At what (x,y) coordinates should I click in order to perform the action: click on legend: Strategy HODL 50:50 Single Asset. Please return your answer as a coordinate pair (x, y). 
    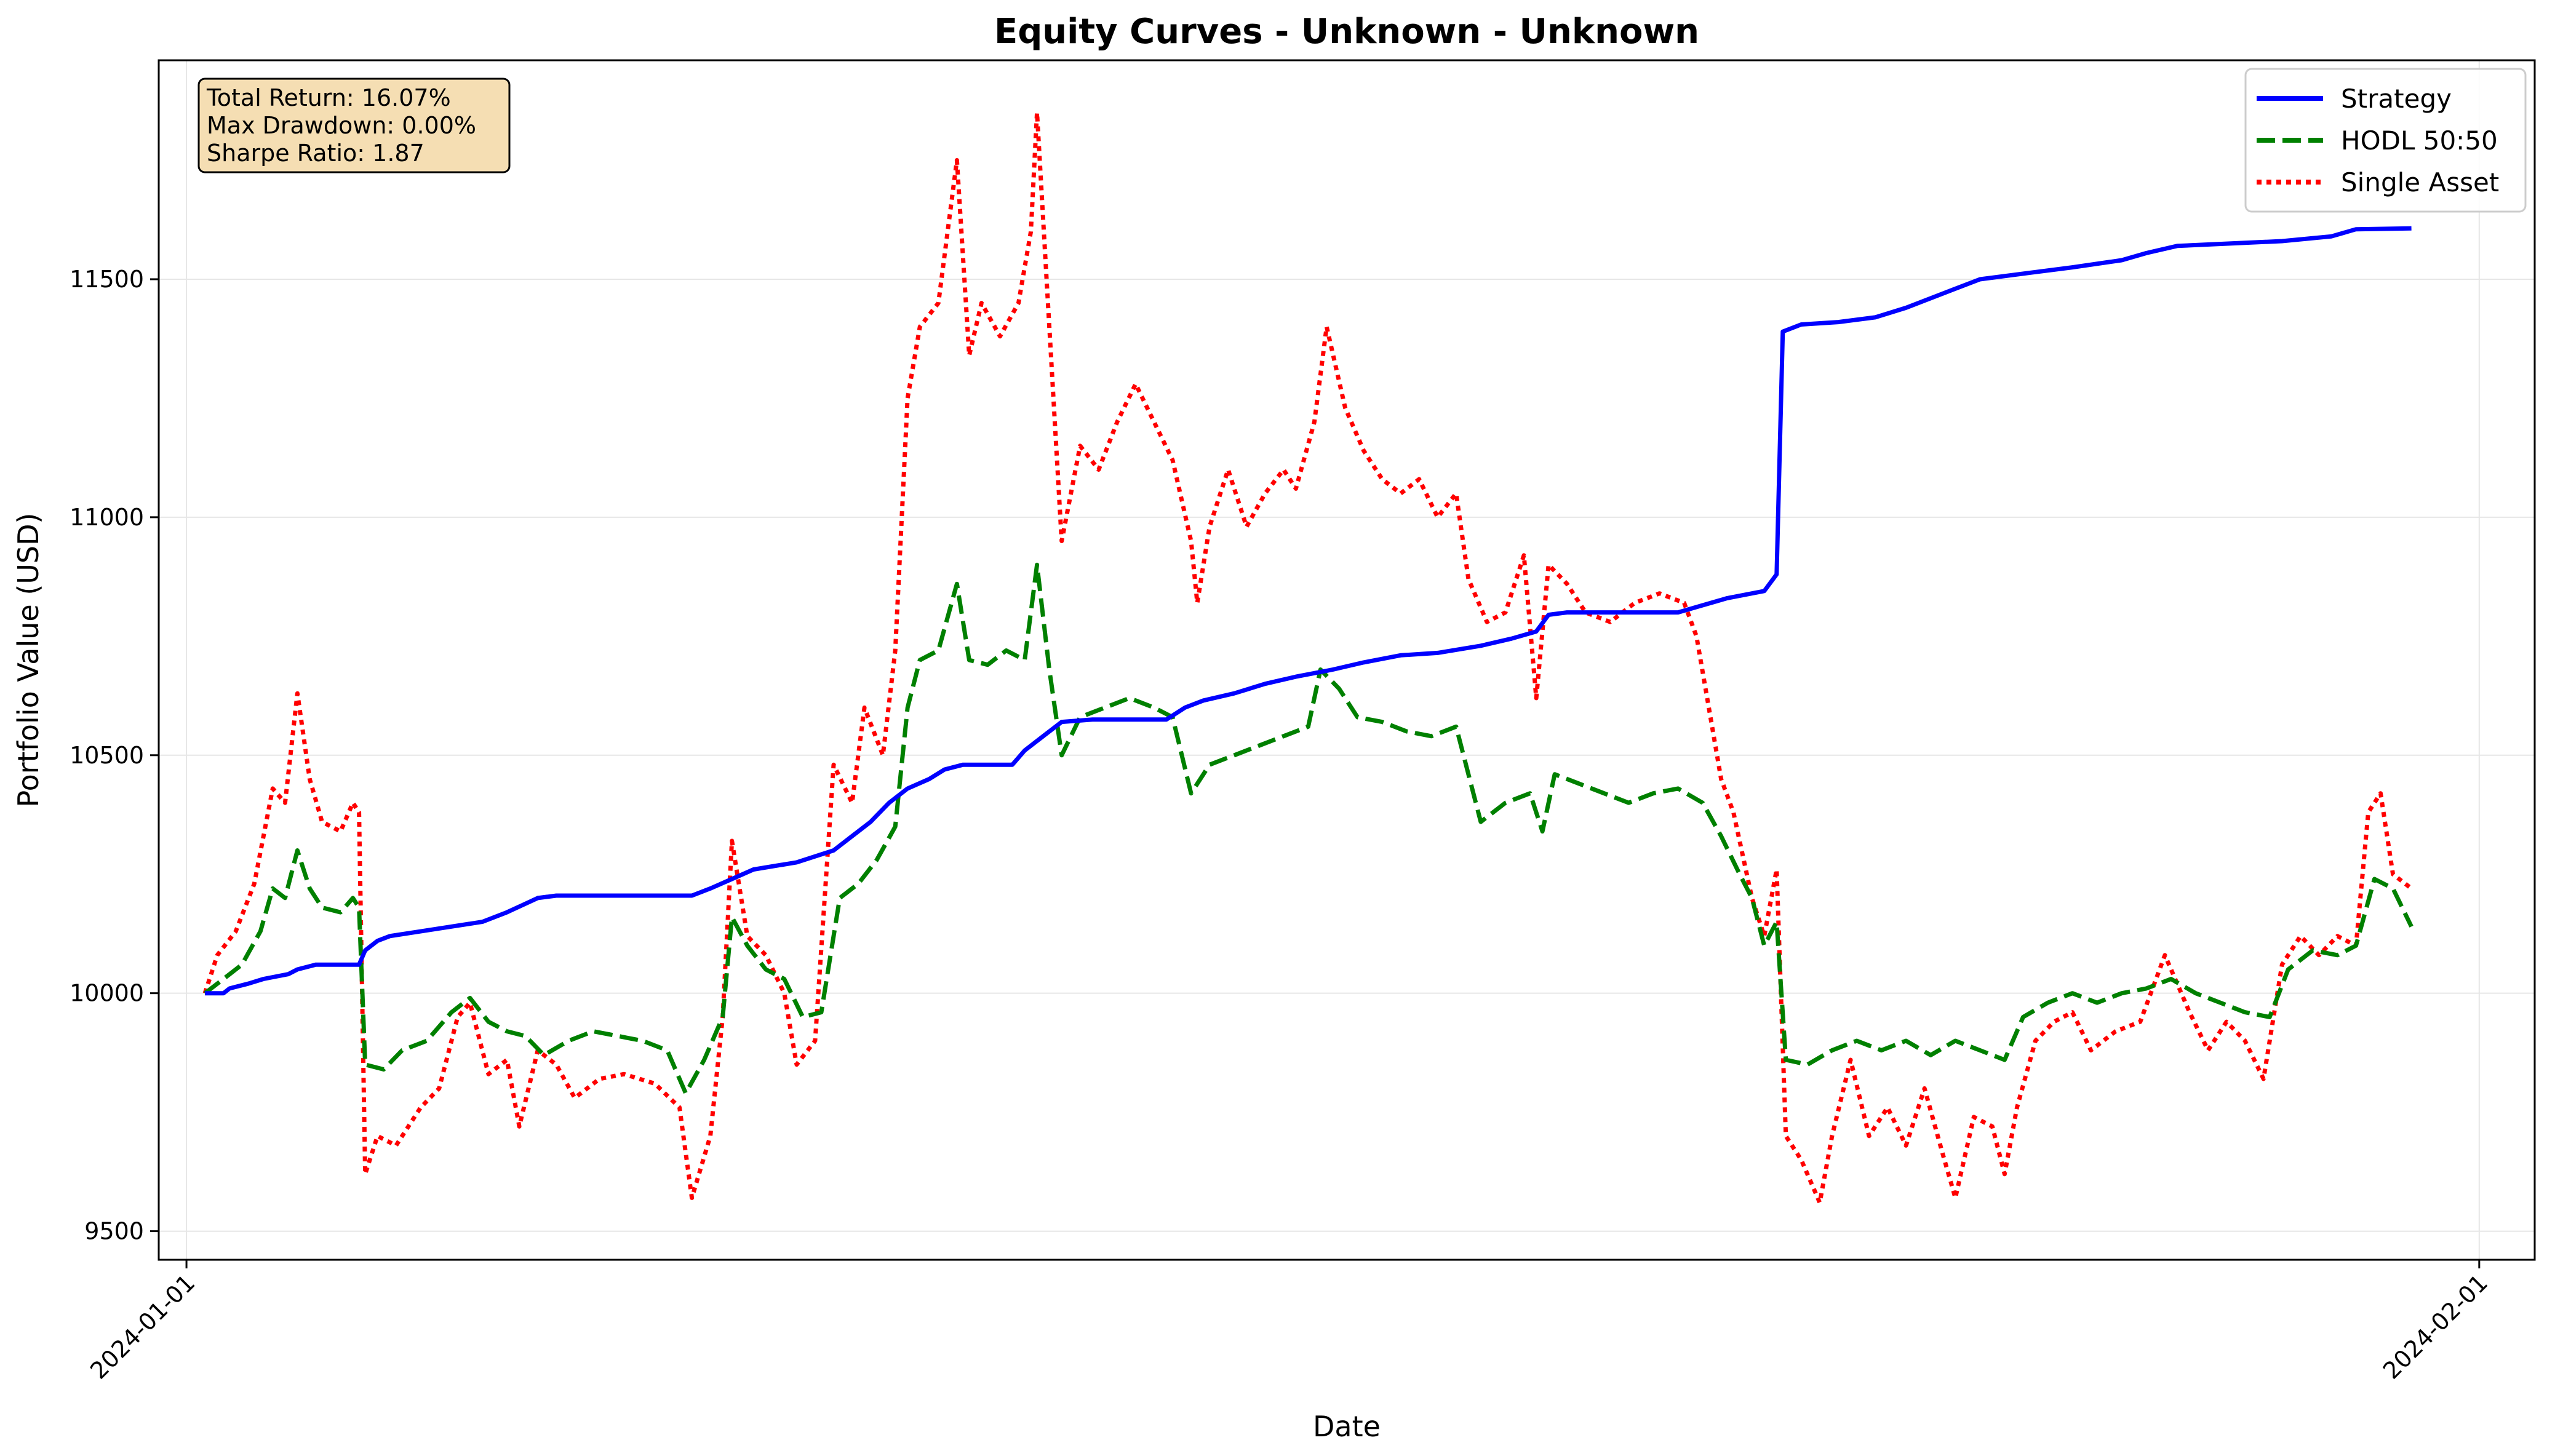
    Looking at the image, I should click on (2386, 140).